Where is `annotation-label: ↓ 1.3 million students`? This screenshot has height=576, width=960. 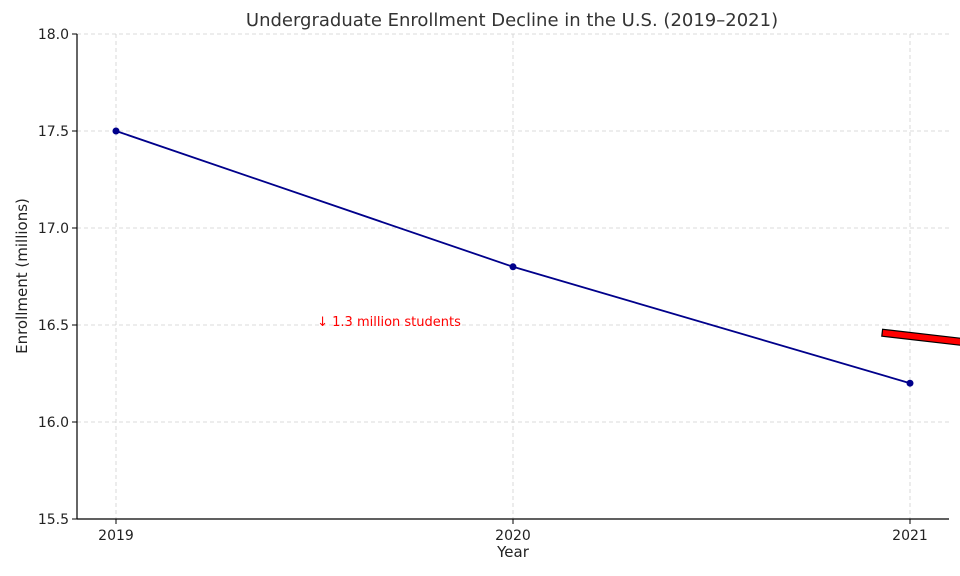
annotation-label: ↓ 1.3 million students is located at coordinates (389, 322).